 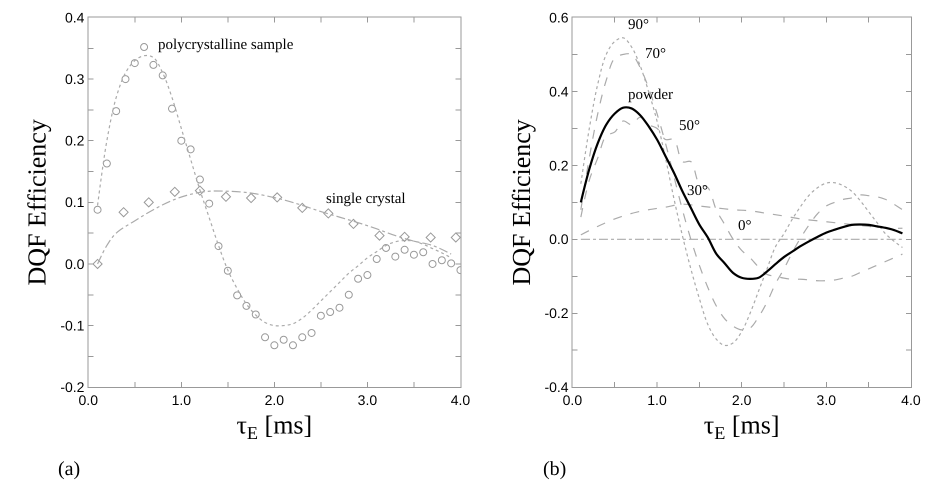 I want to click on annotation: powder, so click(x=650, y=95).